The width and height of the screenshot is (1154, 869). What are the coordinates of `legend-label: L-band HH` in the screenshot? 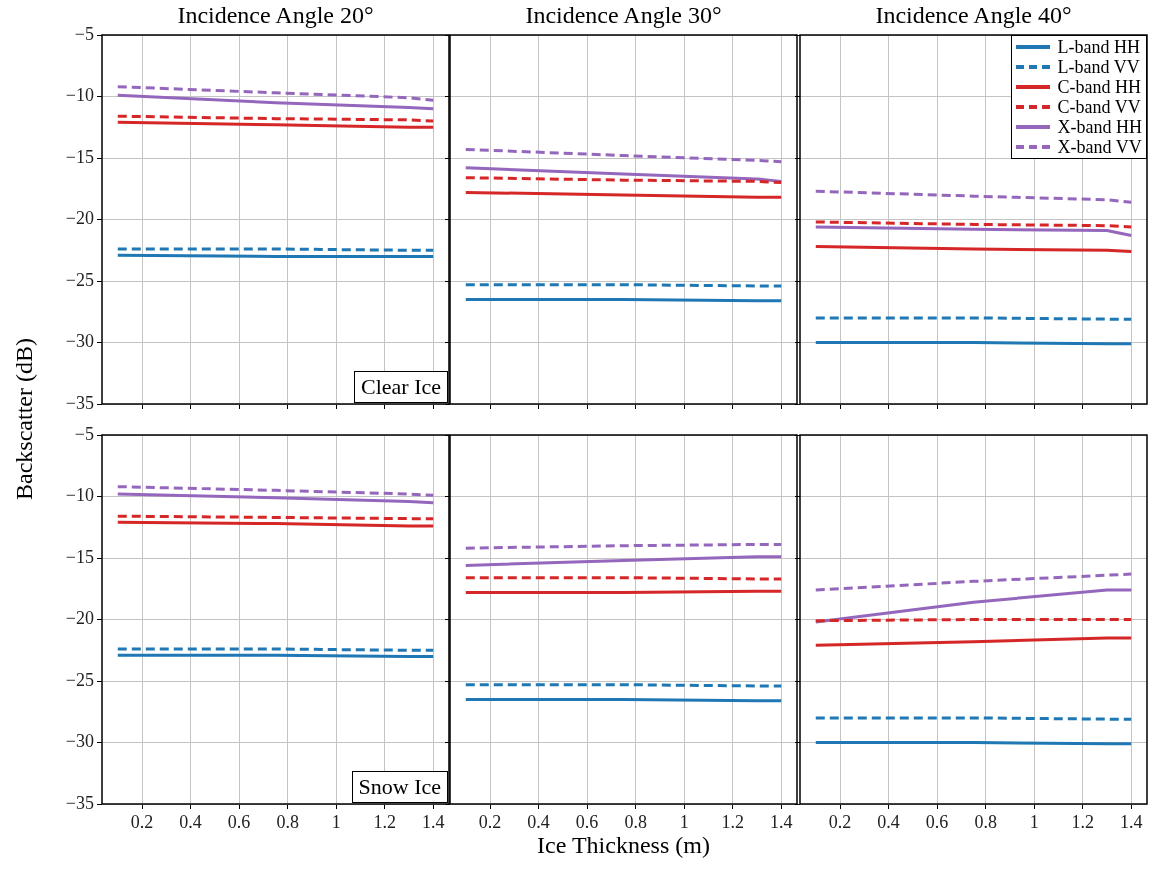 It's located at (1098, 47).